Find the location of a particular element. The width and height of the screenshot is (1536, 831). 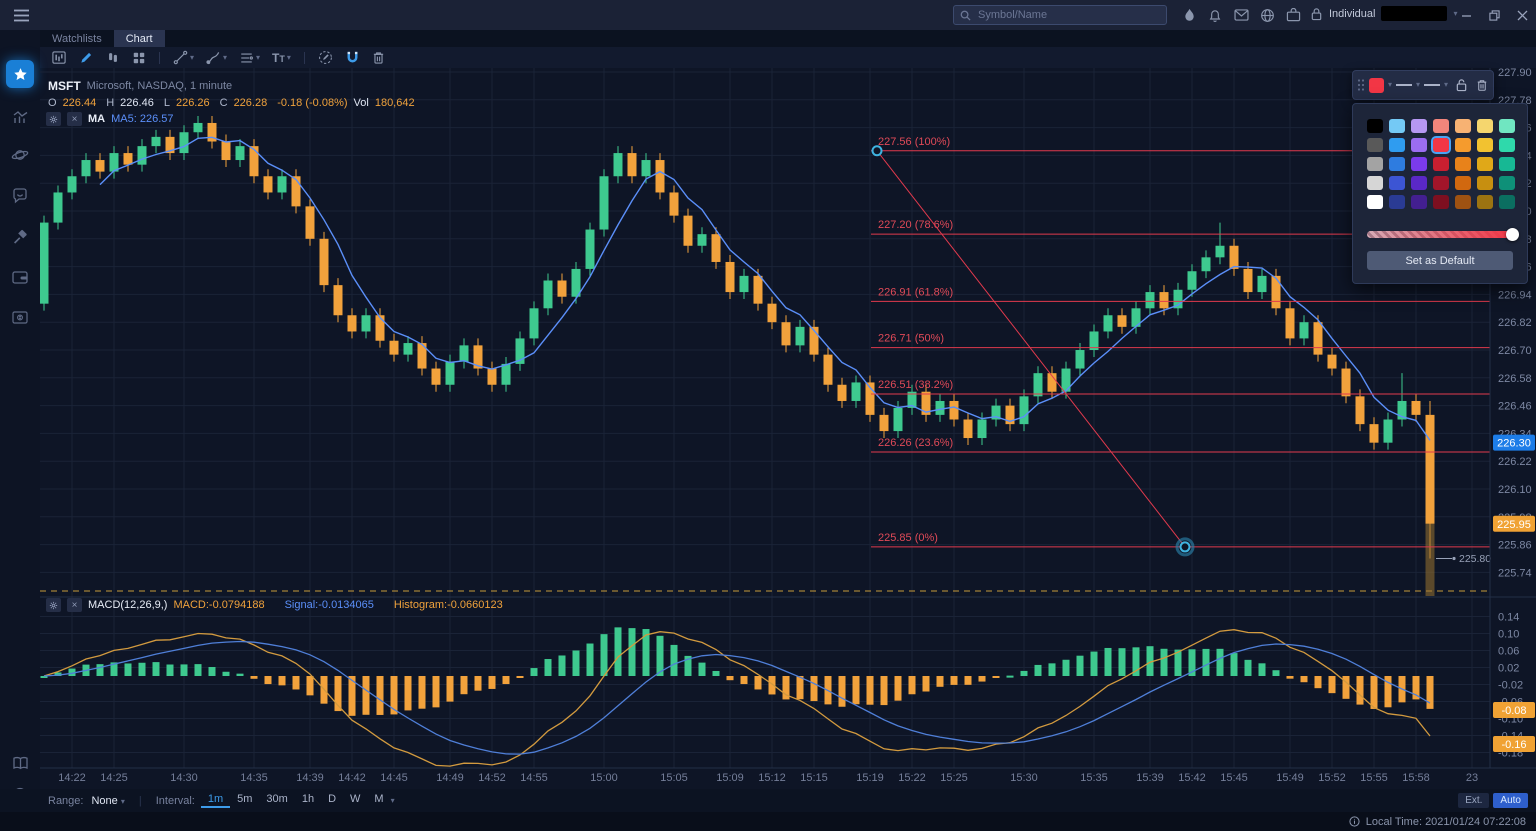

ma-settings-button is located at coordinates (53, 119).